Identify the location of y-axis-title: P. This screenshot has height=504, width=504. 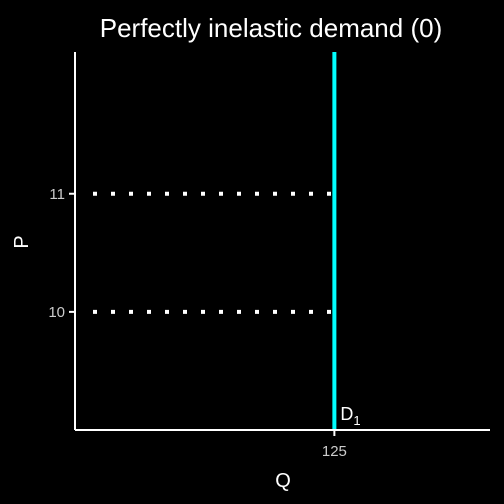
(22, 241).